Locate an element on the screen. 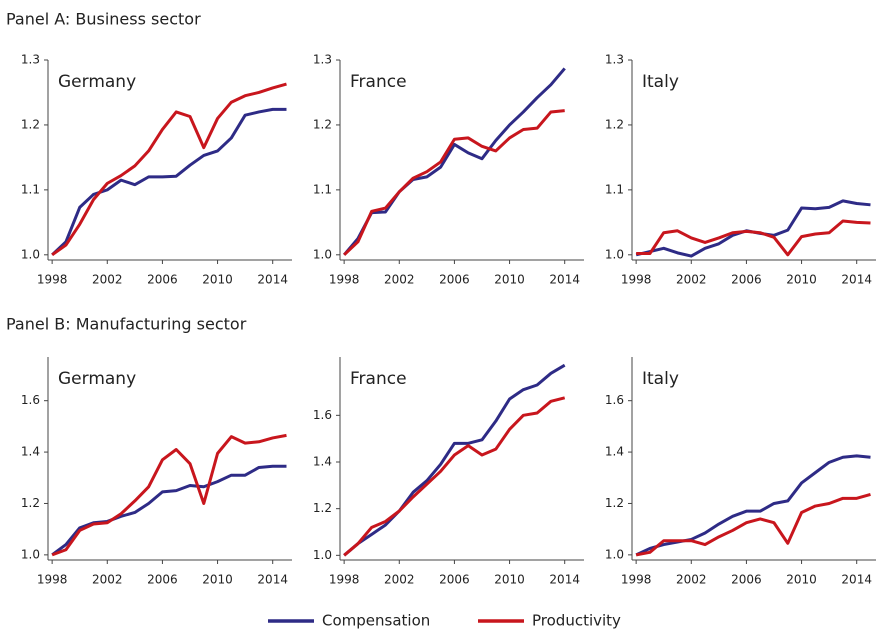 The image size is (885, 635). legend-label: Productivity is located at coordinates (576, 621).